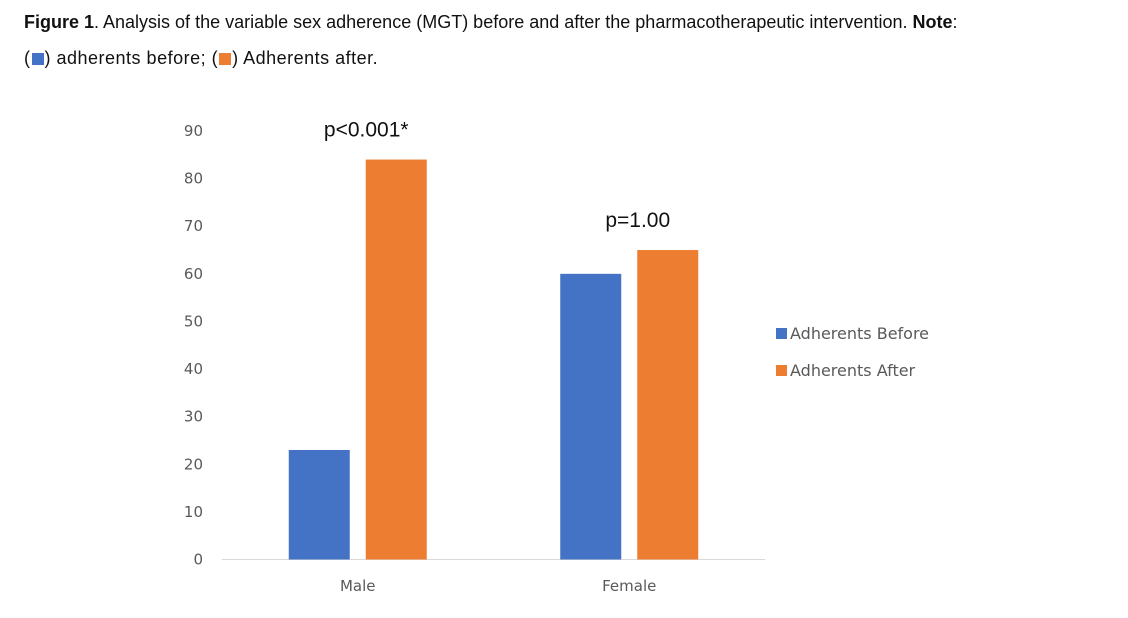 The width and height of the screenshot is (1128, 618). I want to click on legend: Adherents Before Adherents After, so click(852, 352).